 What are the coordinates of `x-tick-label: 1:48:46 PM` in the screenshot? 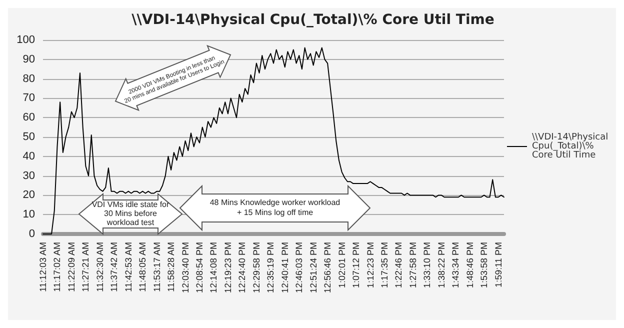 It's located at (469, 265).